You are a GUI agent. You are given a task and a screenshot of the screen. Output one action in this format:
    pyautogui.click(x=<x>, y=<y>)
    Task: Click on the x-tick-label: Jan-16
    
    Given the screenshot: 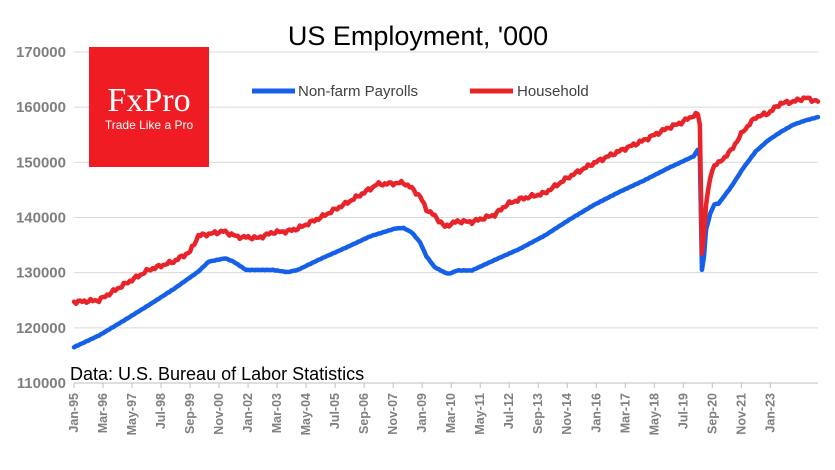 What is the action you would take?
    pyautogui.click(x=596, y=413)
    